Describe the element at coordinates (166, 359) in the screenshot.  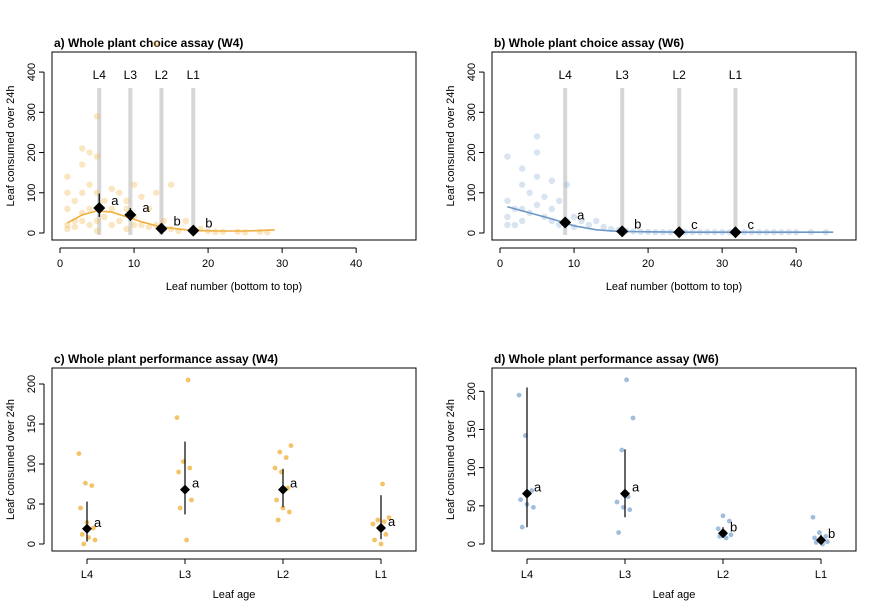
I see `panel-title: c) Whole plant performance assay (W4)` at that location.